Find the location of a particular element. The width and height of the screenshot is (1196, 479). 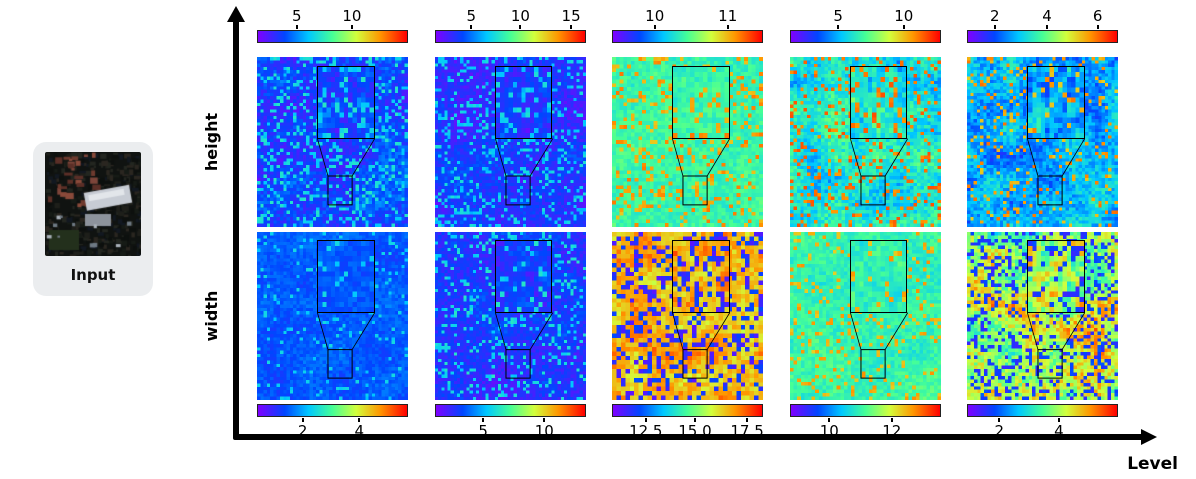

colorbar-tick-label: 12 is located at coordinates (892, 431).